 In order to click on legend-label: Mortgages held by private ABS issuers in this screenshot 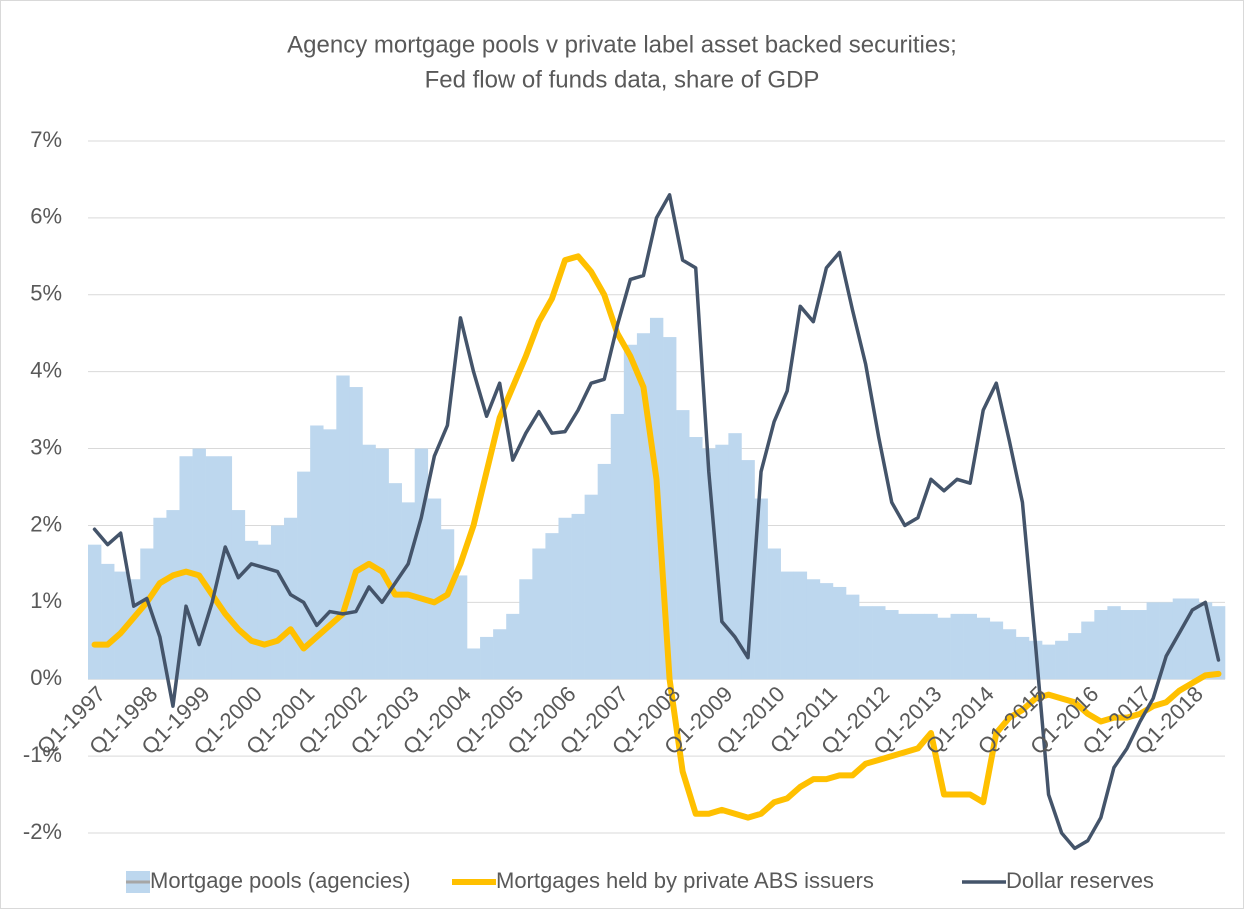, I will do `click(685, 880)`.